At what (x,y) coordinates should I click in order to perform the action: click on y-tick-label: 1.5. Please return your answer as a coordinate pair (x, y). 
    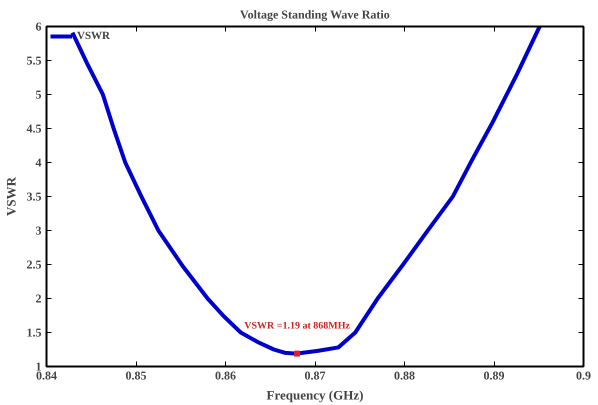
    Looking at the image, I should click on (34, 333).